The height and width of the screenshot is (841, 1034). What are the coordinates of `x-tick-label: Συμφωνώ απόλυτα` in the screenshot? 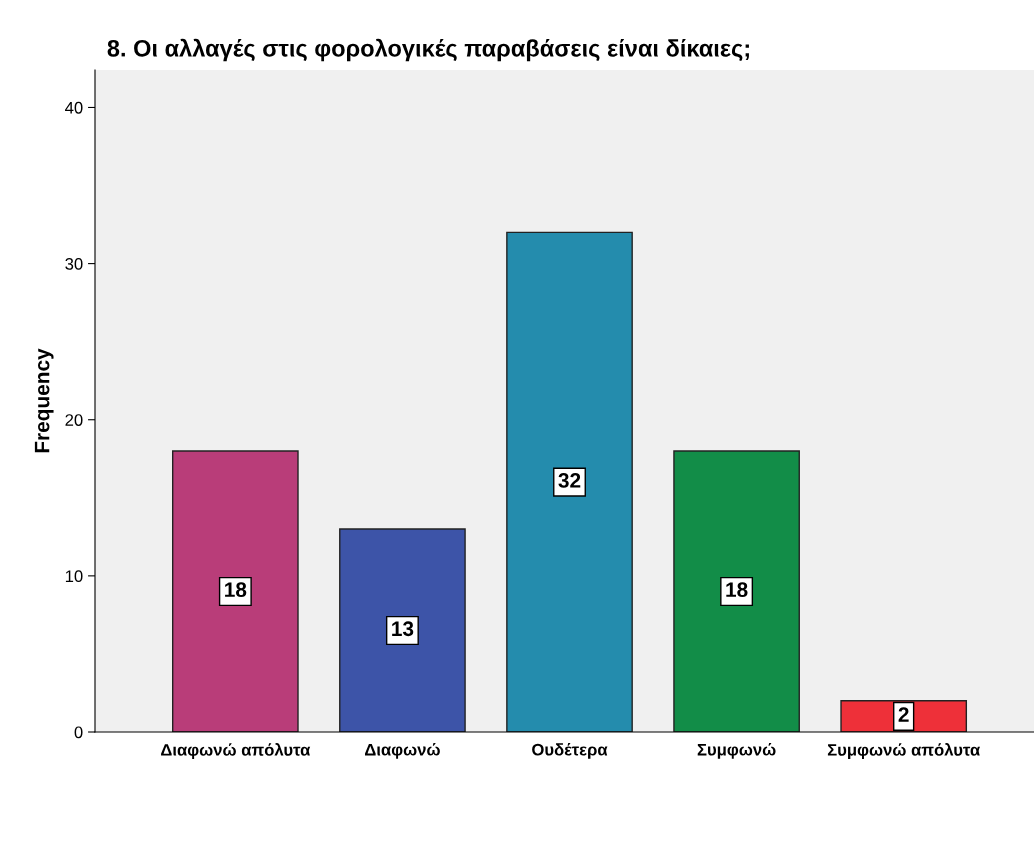 It's located at (904, 751).